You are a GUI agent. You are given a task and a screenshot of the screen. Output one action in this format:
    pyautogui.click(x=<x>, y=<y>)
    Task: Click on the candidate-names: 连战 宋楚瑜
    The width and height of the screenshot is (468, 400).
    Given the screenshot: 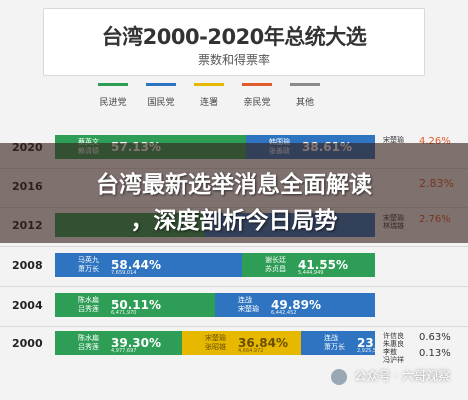 What is the action you would take?
    pyautogui.click(x=248, y=304)
    